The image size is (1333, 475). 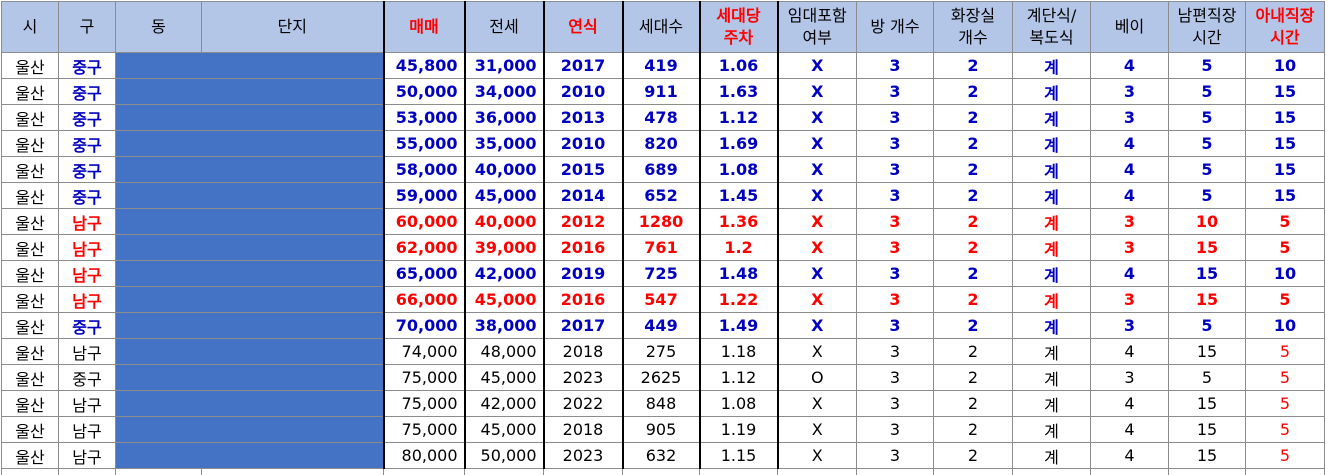 I want to click on cell-parking: 1.2, so click(x=739, y=248).